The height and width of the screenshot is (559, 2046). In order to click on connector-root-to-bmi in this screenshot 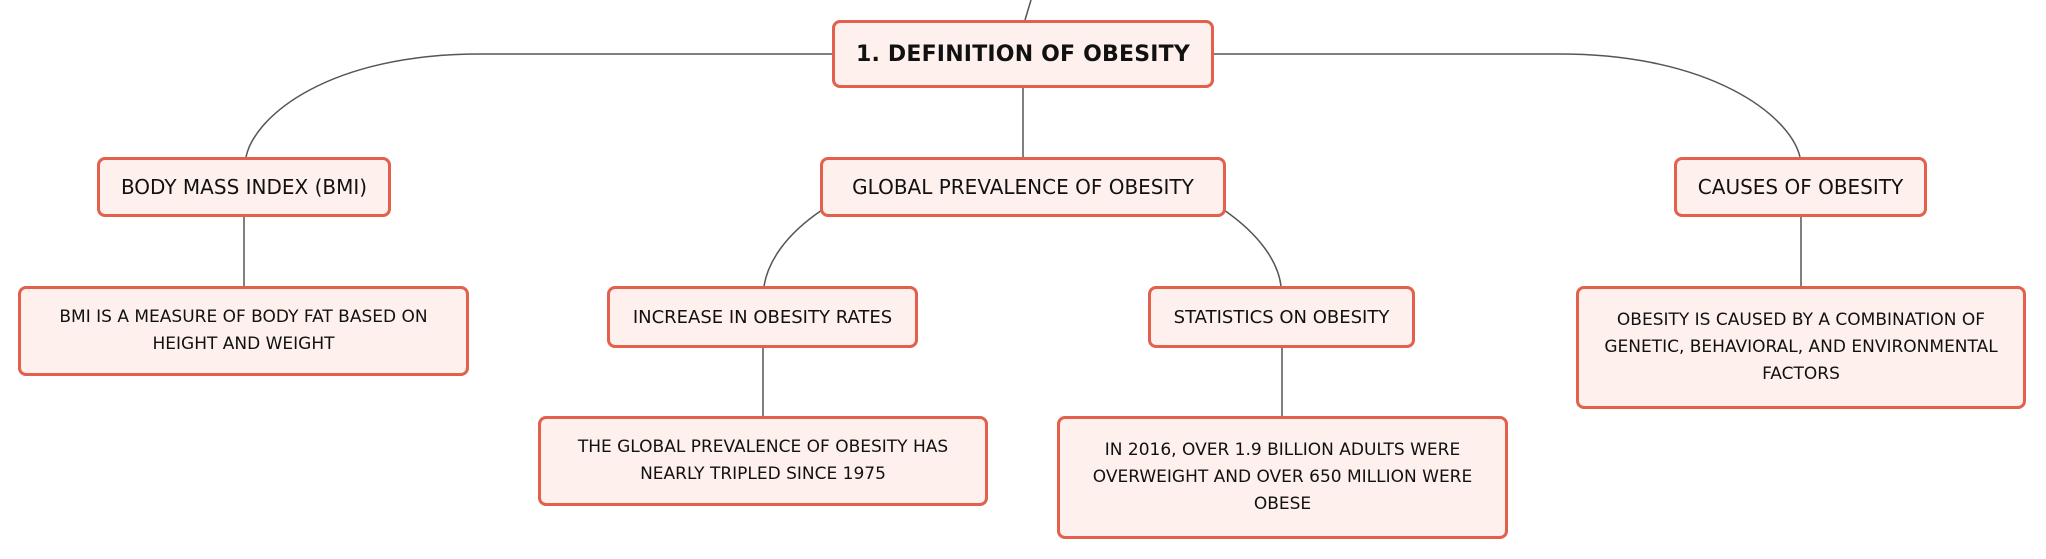, I will do `click(538, 105)`.